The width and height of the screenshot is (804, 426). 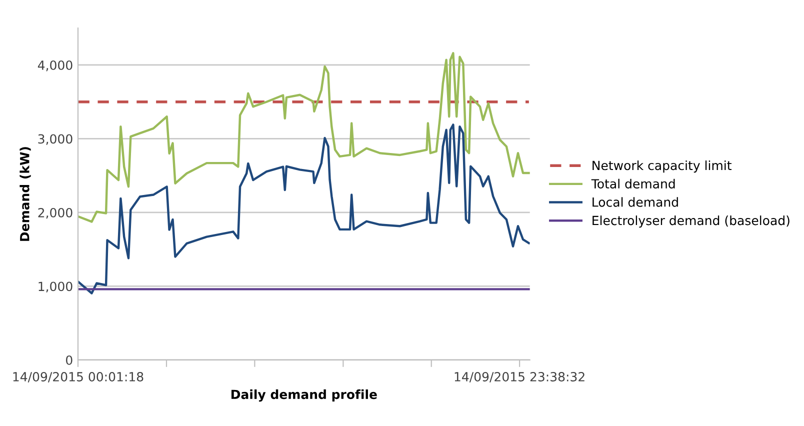 What do you see at coordinates (55, 66) in the screenshot?
I see `y-tick-label: 4,000` at bounding box center [55, 66].